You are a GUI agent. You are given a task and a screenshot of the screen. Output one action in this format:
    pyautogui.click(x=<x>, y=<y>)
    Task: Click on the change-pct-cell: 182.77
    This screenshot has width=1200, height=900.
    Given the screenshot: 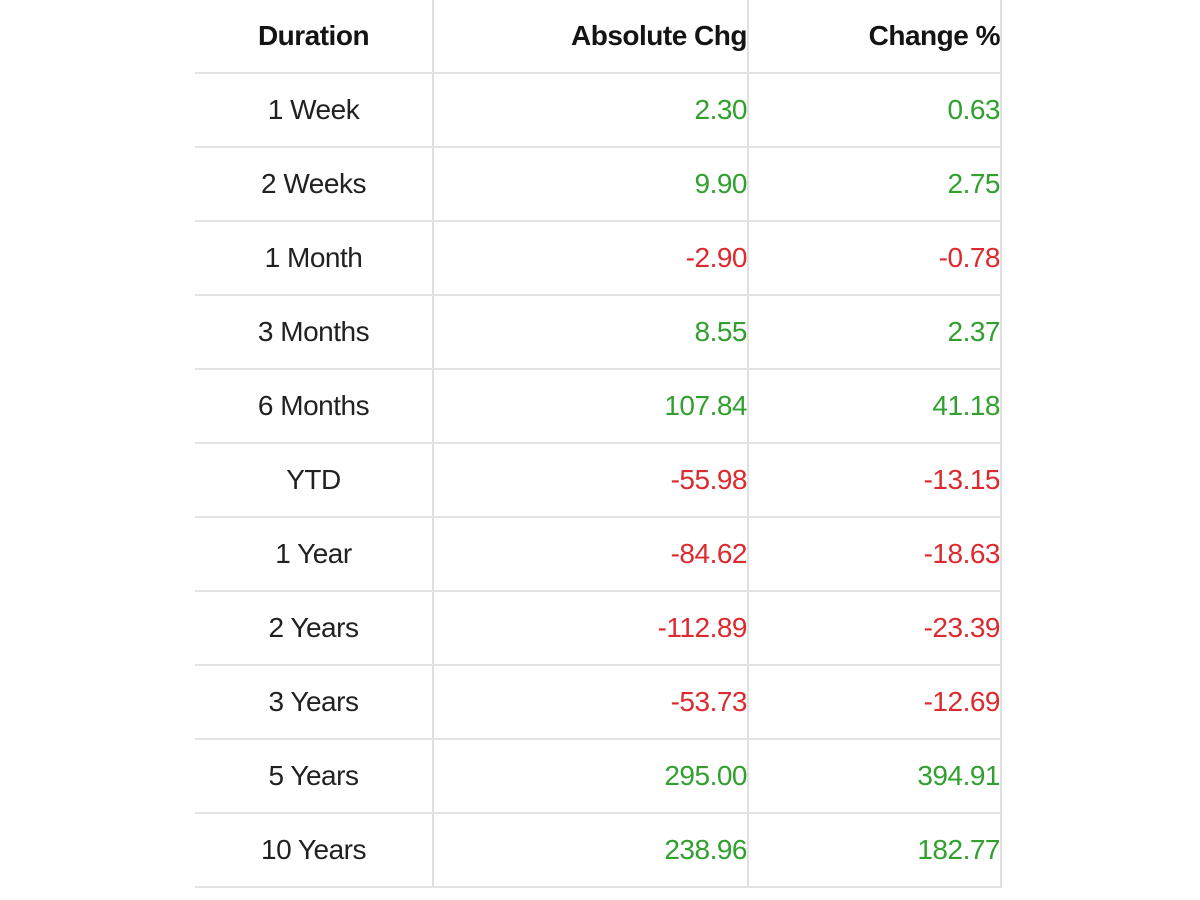 What is the action you would take?
    pyautogui.click(x=874, y=850)
    